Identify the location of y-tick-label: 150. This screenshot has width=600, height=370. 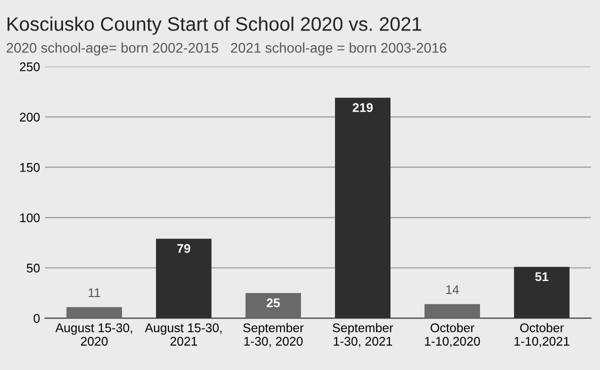
(30, 167).